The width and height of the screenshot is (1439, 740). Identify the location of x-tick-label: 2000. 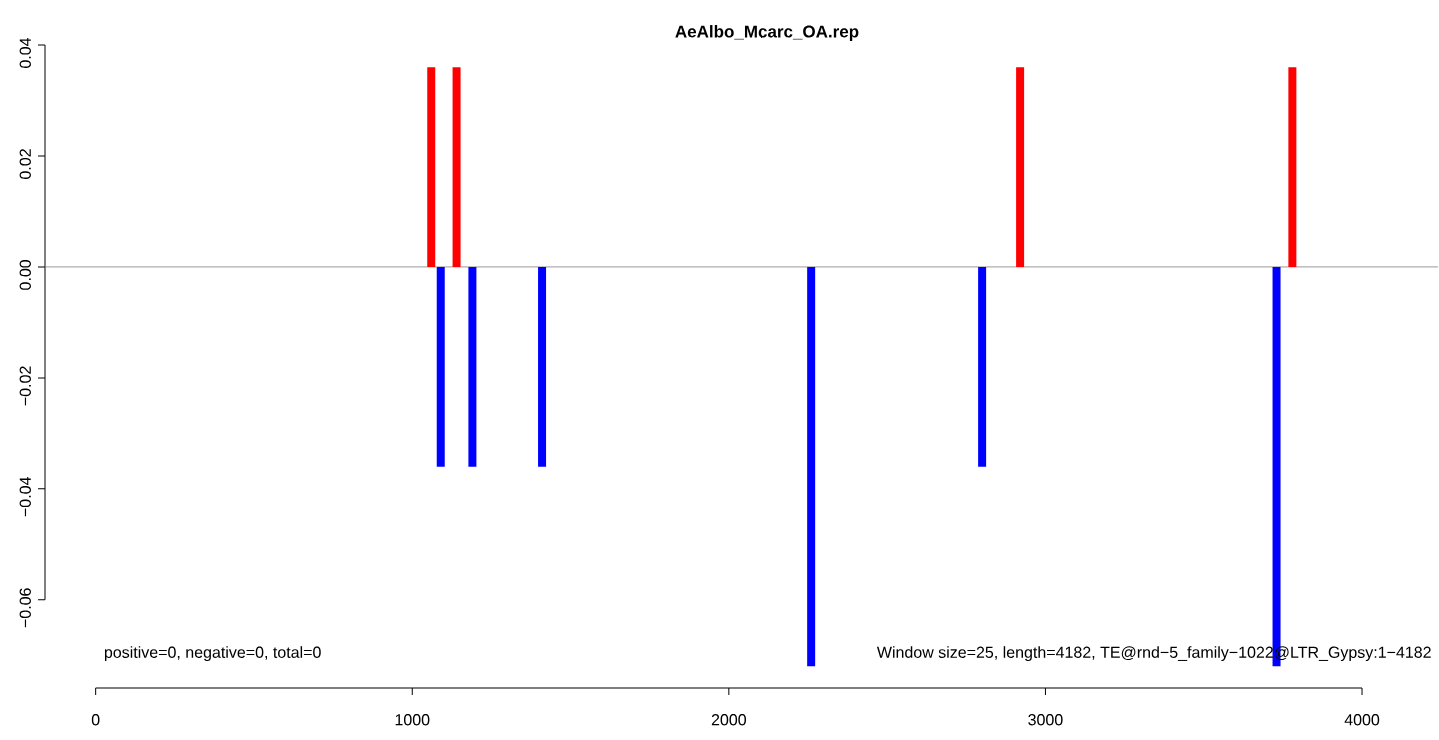
(729, 720).